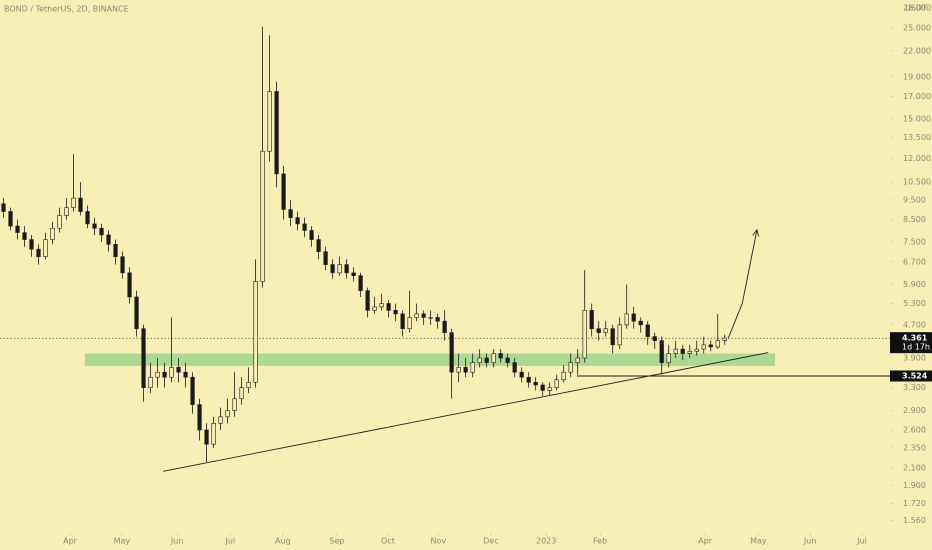 The image size is (932, 550). Describe the element at coordinates (490, 541) in the screenshot. I see `x-tick-label: Dec` at that location.